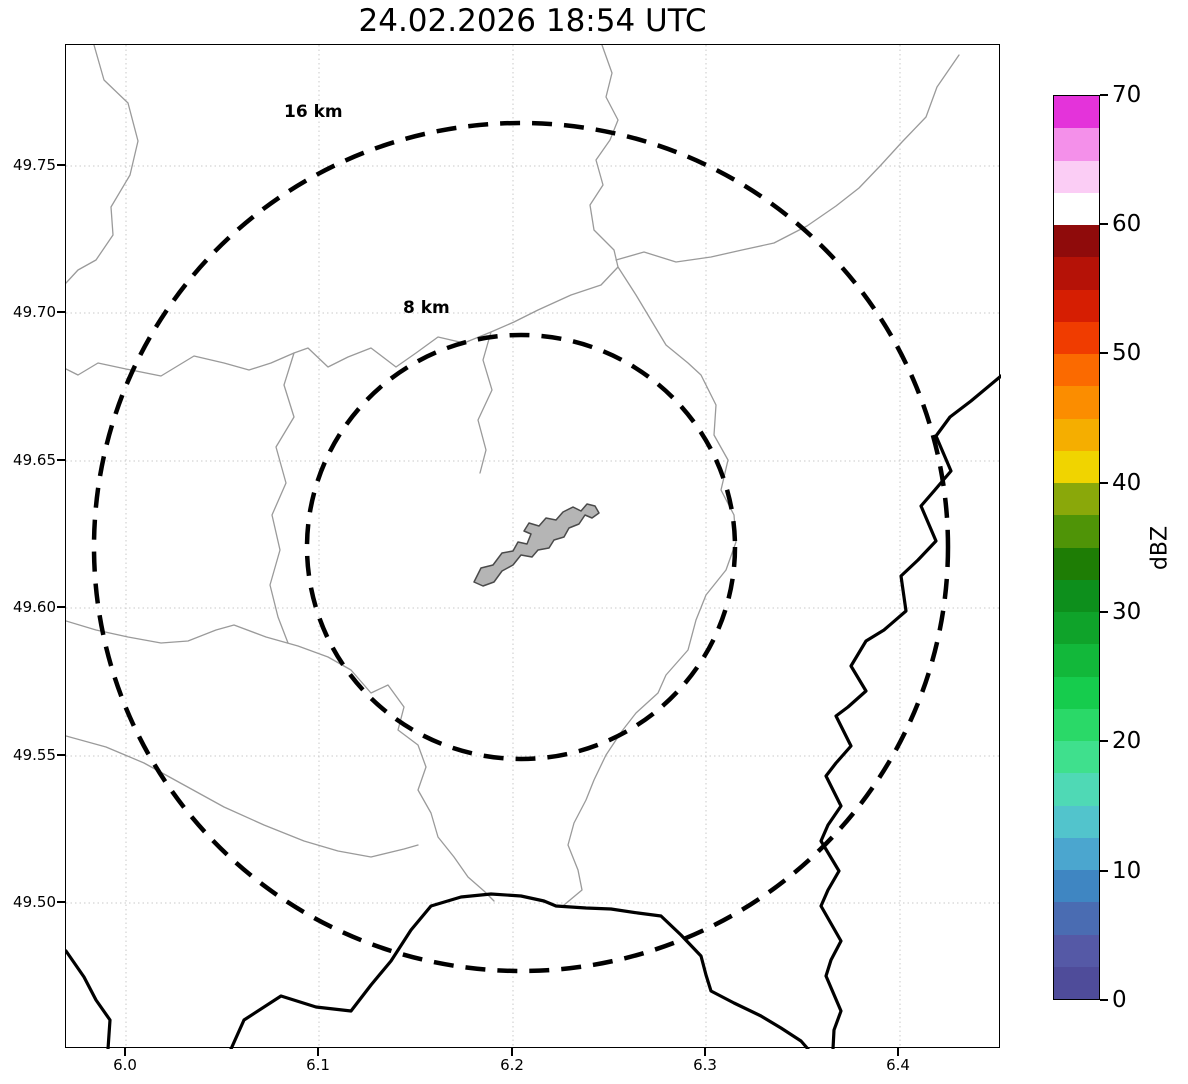 This screenshot has height=1084, width=1188. What do you see at coordinates (1127, 871) in the screenshot?
I see `colorbar-tick-label: 10` at bounding box center [1127, 871].